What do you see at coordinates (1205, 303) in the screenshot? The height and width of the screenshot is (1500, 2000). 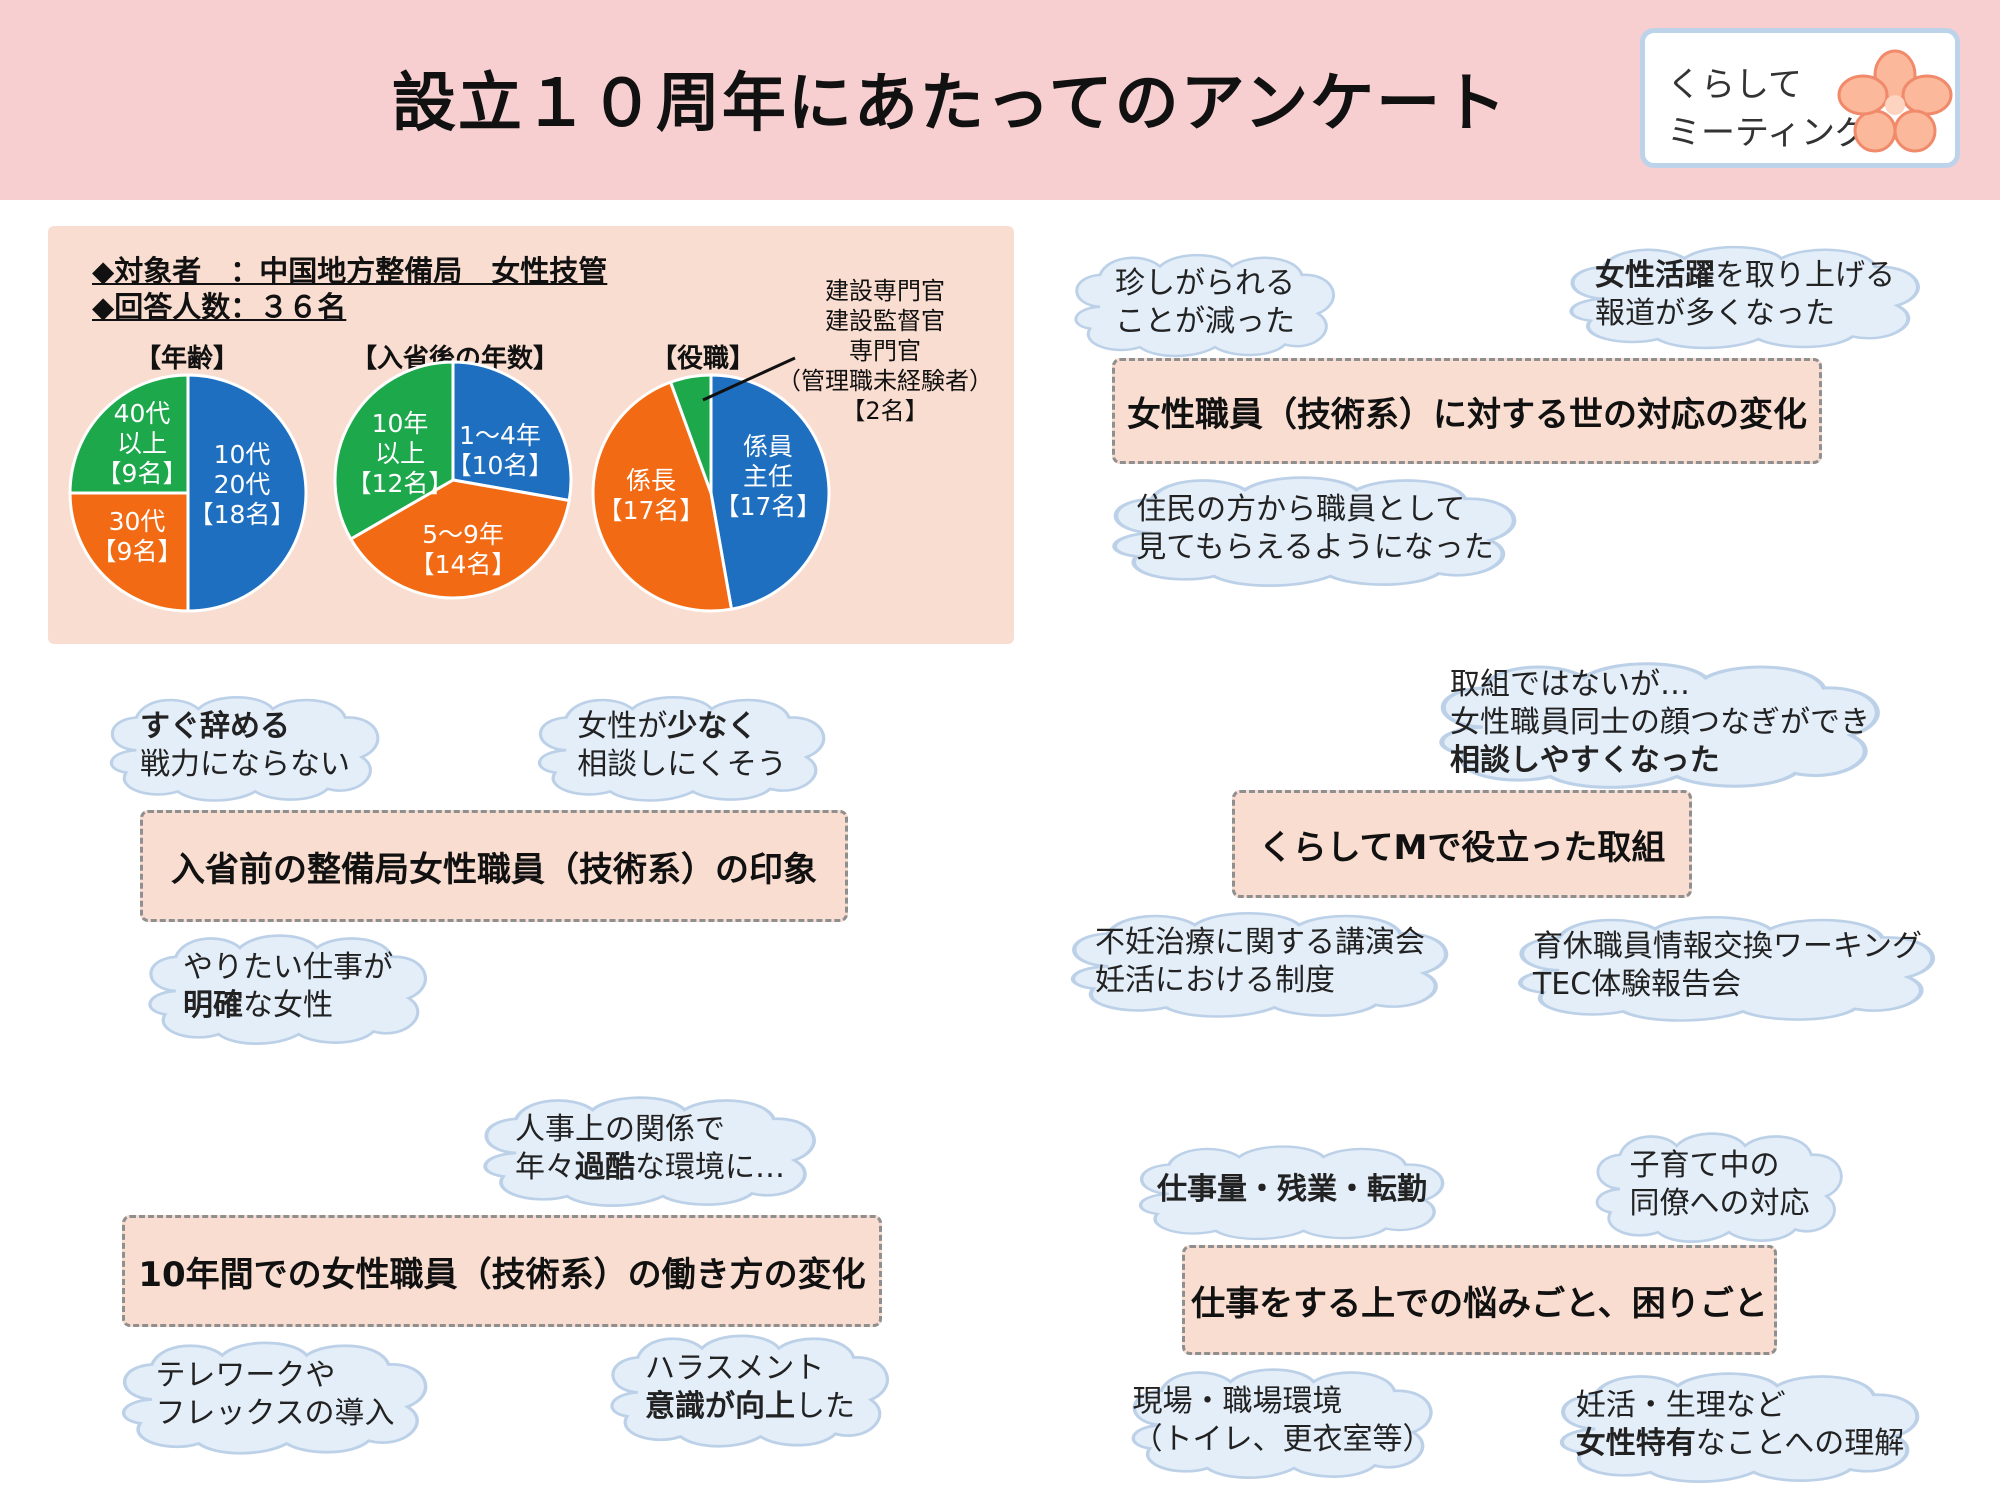 I see `thought-cloud: 珍しがられる ことが減った` at bounding box center [1205, 303].